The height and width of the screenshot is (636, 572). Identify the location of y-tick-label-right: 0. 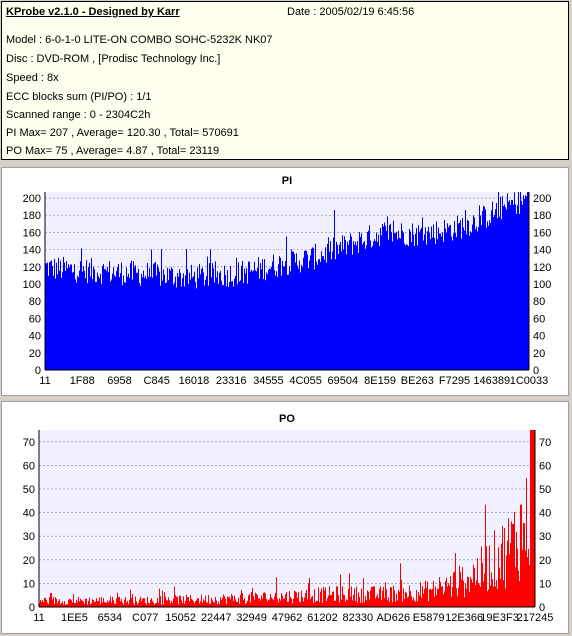
(542, 608).